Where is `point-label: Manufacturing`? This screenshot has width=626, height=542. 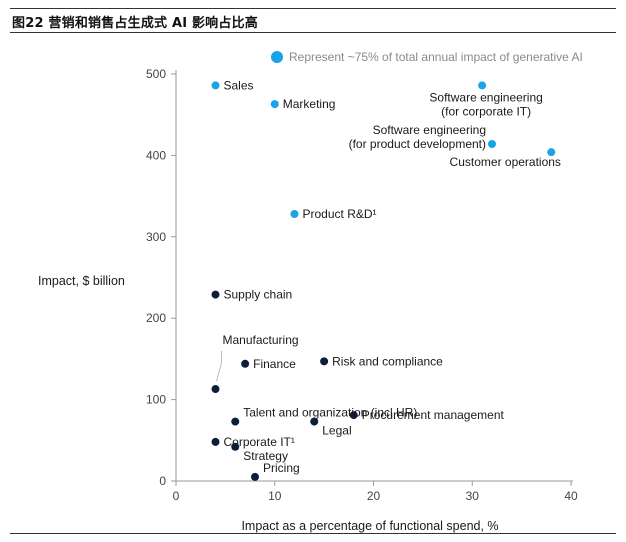
point-label: Manufacturing is located at coordinates (261, 340).